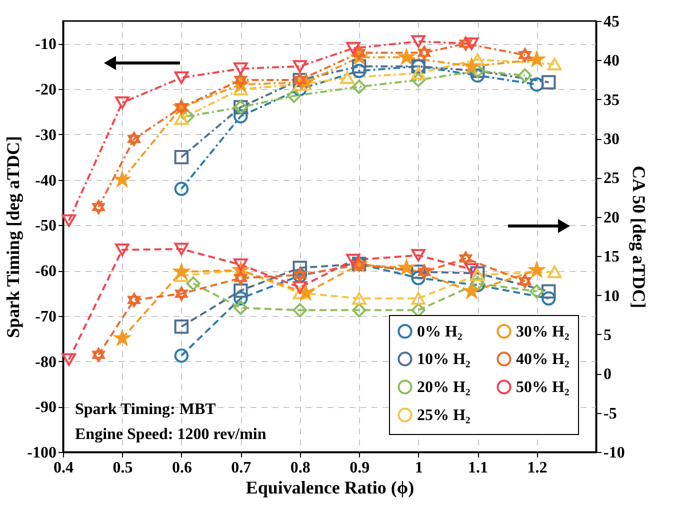 The height and width of the screenshot is (508, 673). Describe the element at coordinates (13, 237) in the screenshot. I see `y-axis-title: Spark Timing [deg aTDC]` at that location.